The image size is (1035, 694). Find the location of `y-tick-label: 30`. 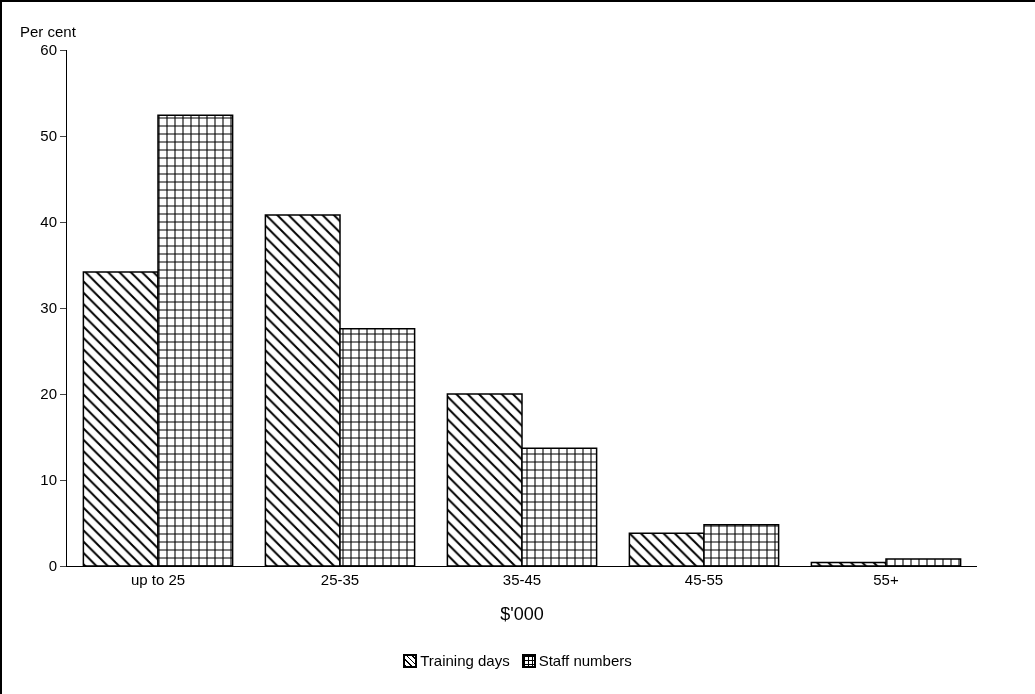

y-tick-label: 30 is located at coordinates (48, 308).